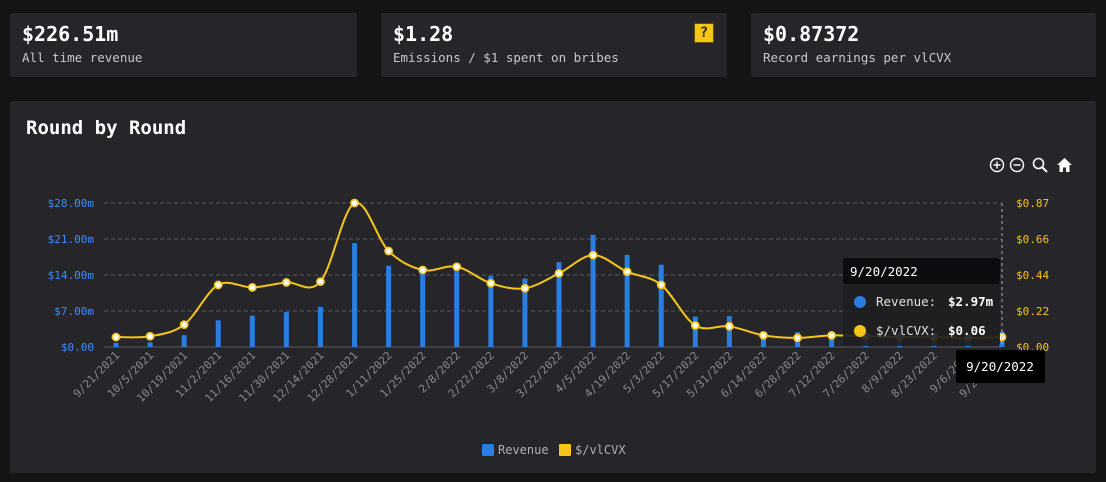 The width and height of the screenshot is (1106, 482). I want to click on stat-value: $0.87372, so click(811, 34).